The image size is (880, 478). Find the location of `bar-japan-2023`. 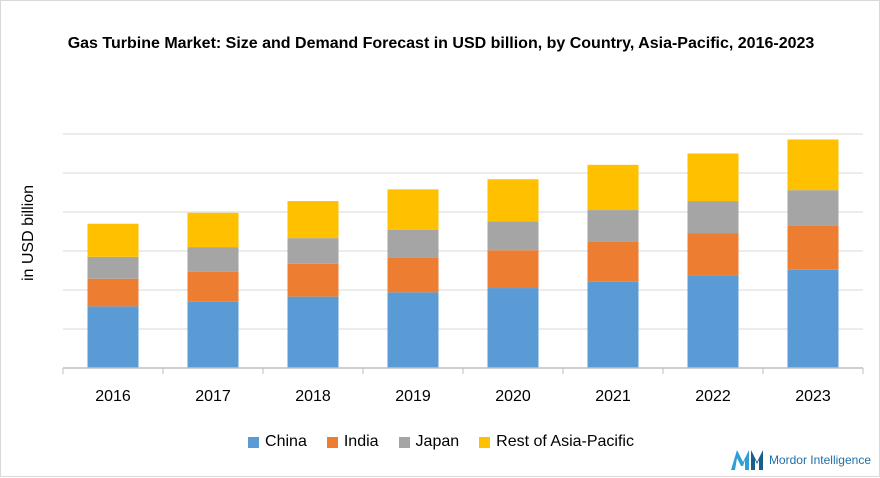

bar-japan-2023 is located at coordinates (813, 208).